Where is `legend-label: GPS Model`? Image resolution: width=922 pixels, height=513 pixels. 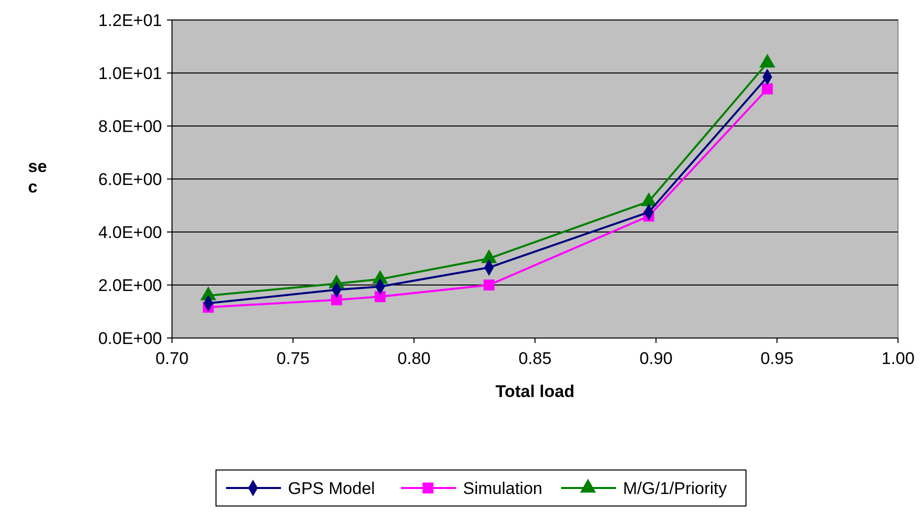 legend-label: GPS Model is located at coordinates (331, 488).